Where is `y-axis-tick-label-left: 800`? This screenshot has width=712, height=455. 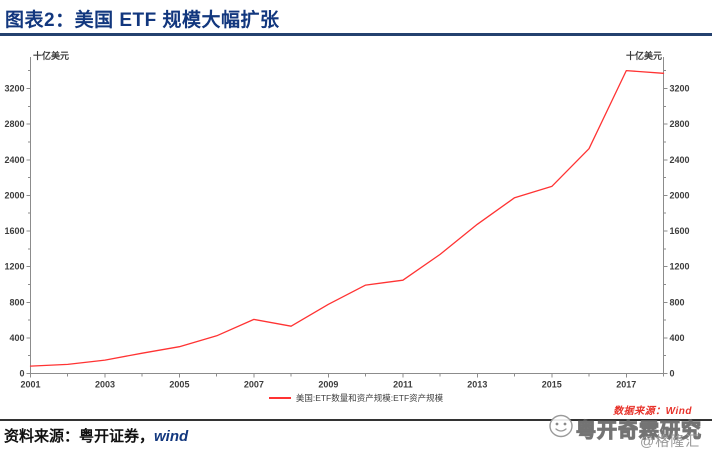 y-axis-tick-label-left: 800 is located at coordinates (16, 302).